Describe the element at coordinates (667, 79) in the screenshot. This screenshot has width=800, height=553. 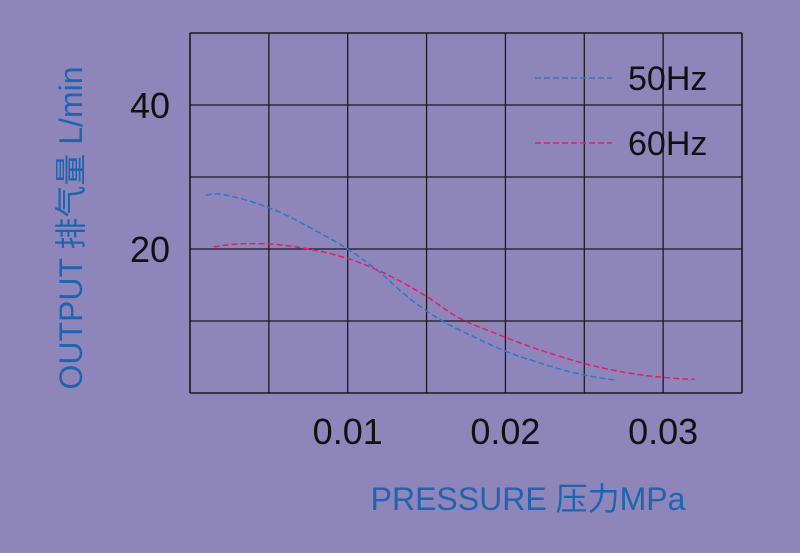
I see `legend-label-50hz: 50Hz` at that location.